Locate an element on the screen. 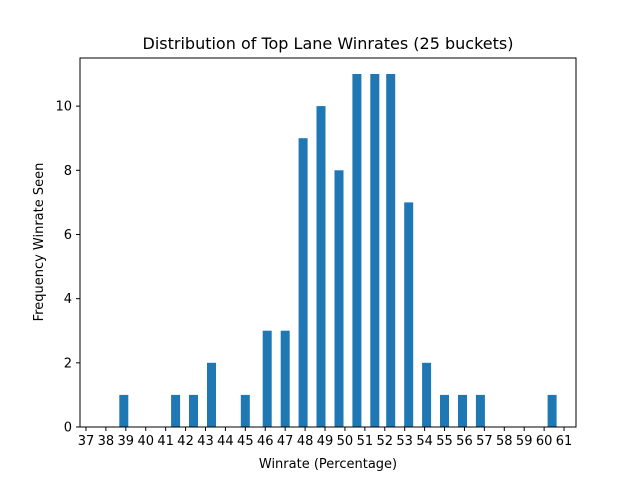 The width and height of the screenshot is (640, 480). x-tick-label: 42 is located at coordinates (185, 441).